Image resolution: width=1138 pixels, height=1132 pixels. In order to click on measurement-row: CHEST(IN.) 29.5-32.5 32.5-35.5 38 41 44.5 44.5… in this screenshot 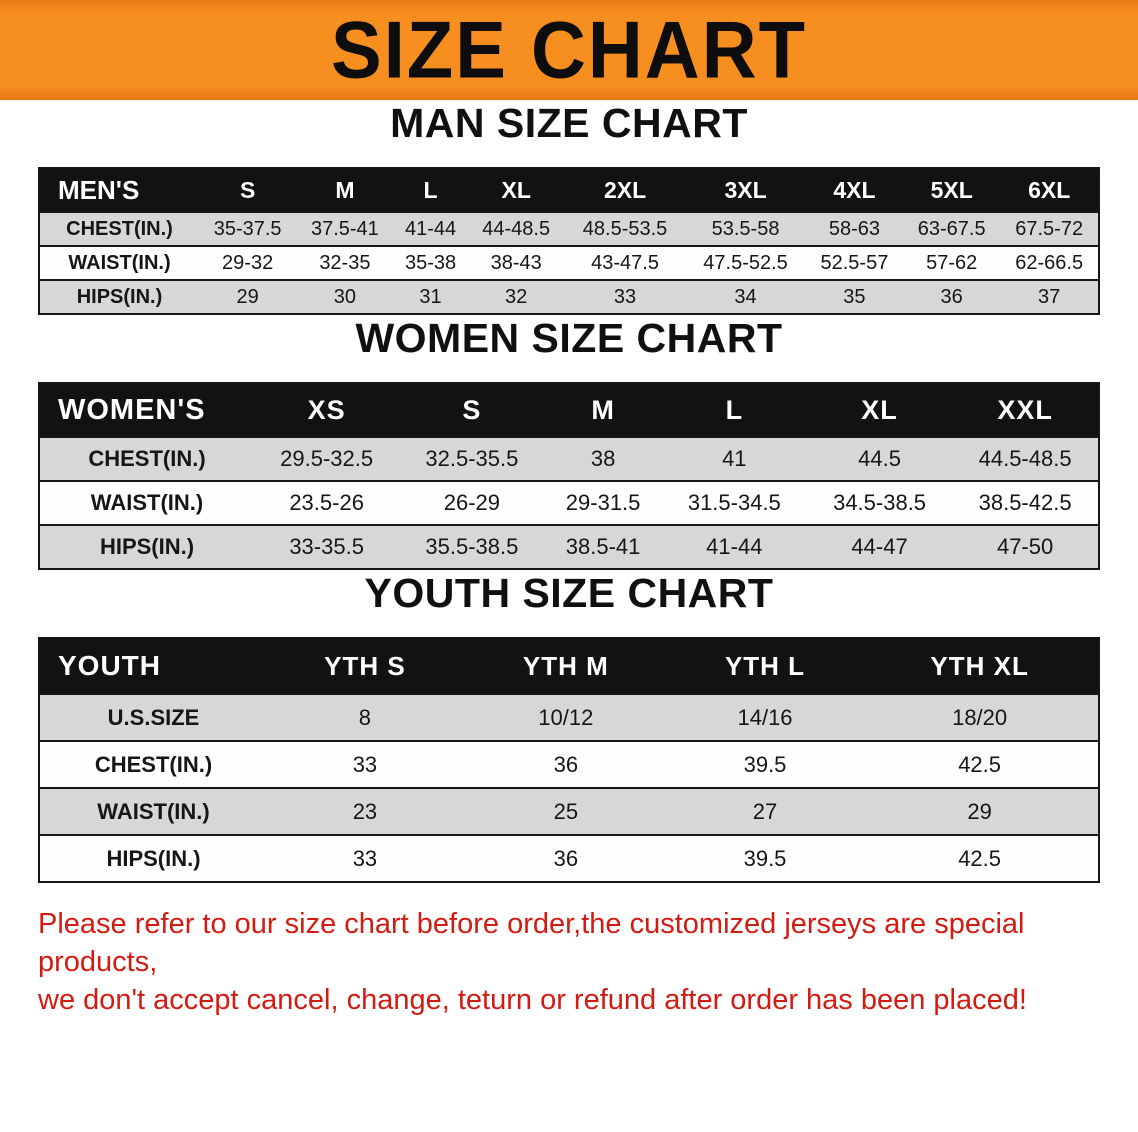, I will do `click(569, 459)`.